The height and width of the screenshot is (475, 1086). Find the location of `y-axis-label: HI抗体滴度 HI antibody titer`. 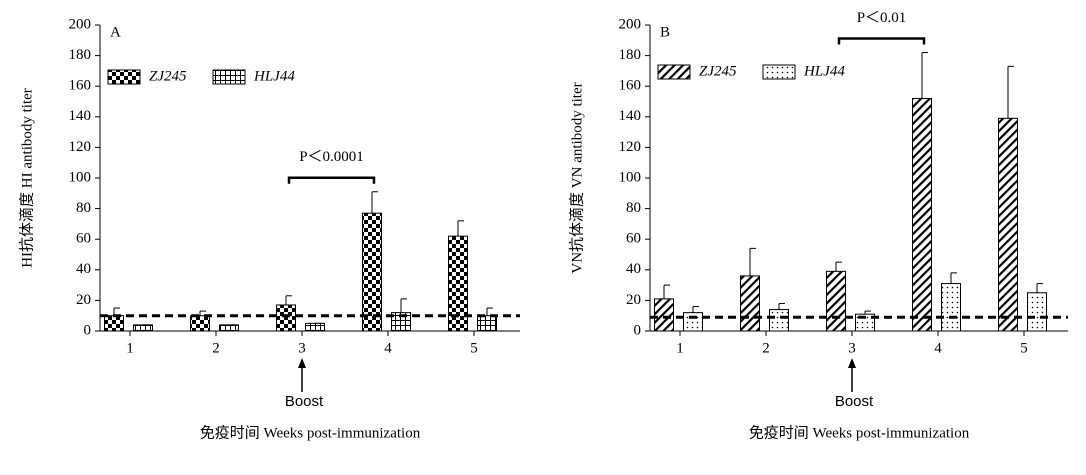

y-axis-label: HI抗体滴度 HI antibody titer is located at coordinates (26, 178).